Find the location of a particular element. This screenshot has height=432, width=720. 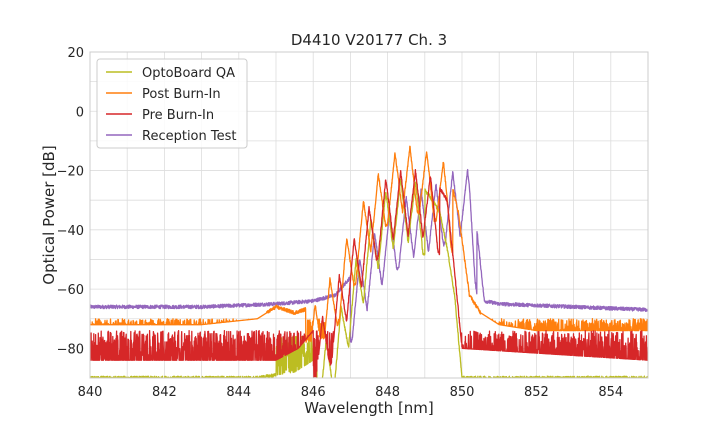

y-tick-label: −80 is located at coordinates (70, 349).